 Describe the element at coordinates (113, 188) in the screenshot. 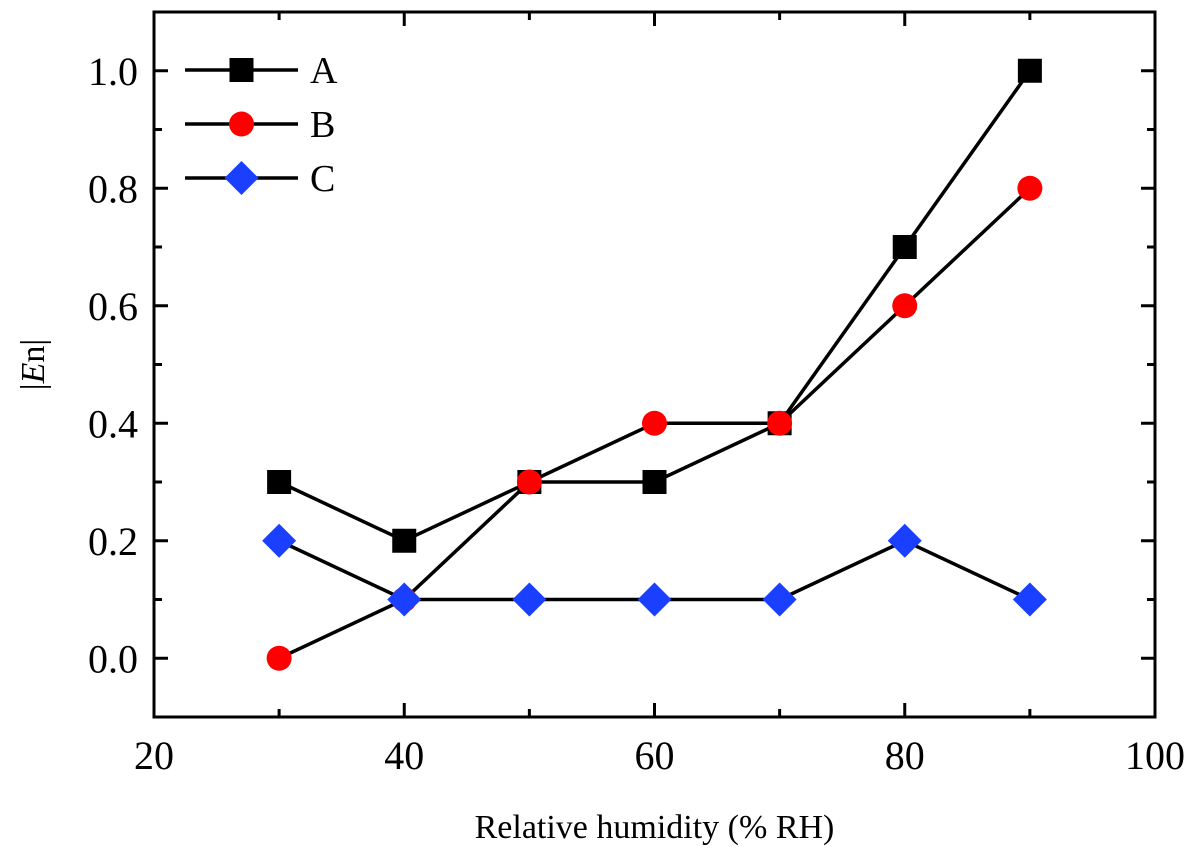

I see `y-tick-label: 0.8` at that location.